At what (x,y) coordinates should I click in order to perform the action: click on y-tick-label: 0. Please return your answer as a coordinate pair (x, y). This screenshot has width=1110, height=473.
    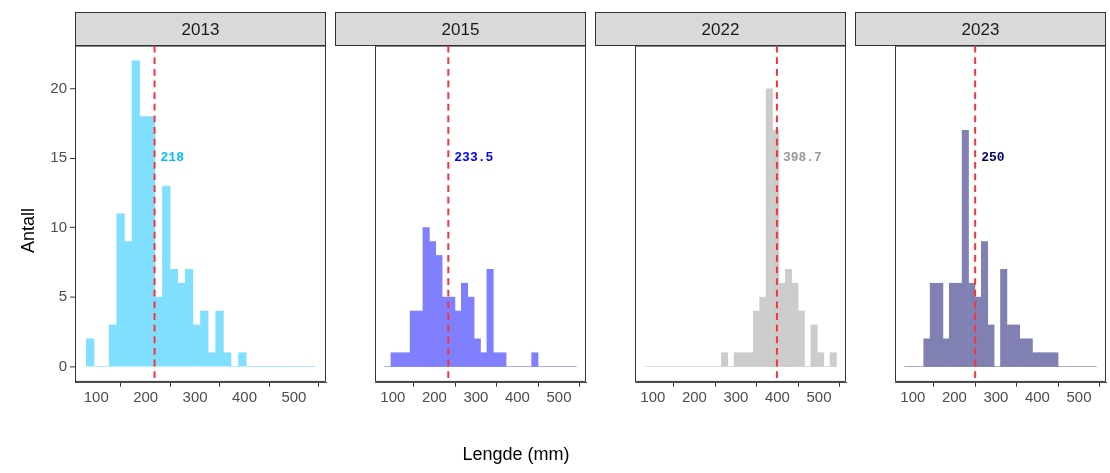
    Looking at the image, I should click on (62, 365).